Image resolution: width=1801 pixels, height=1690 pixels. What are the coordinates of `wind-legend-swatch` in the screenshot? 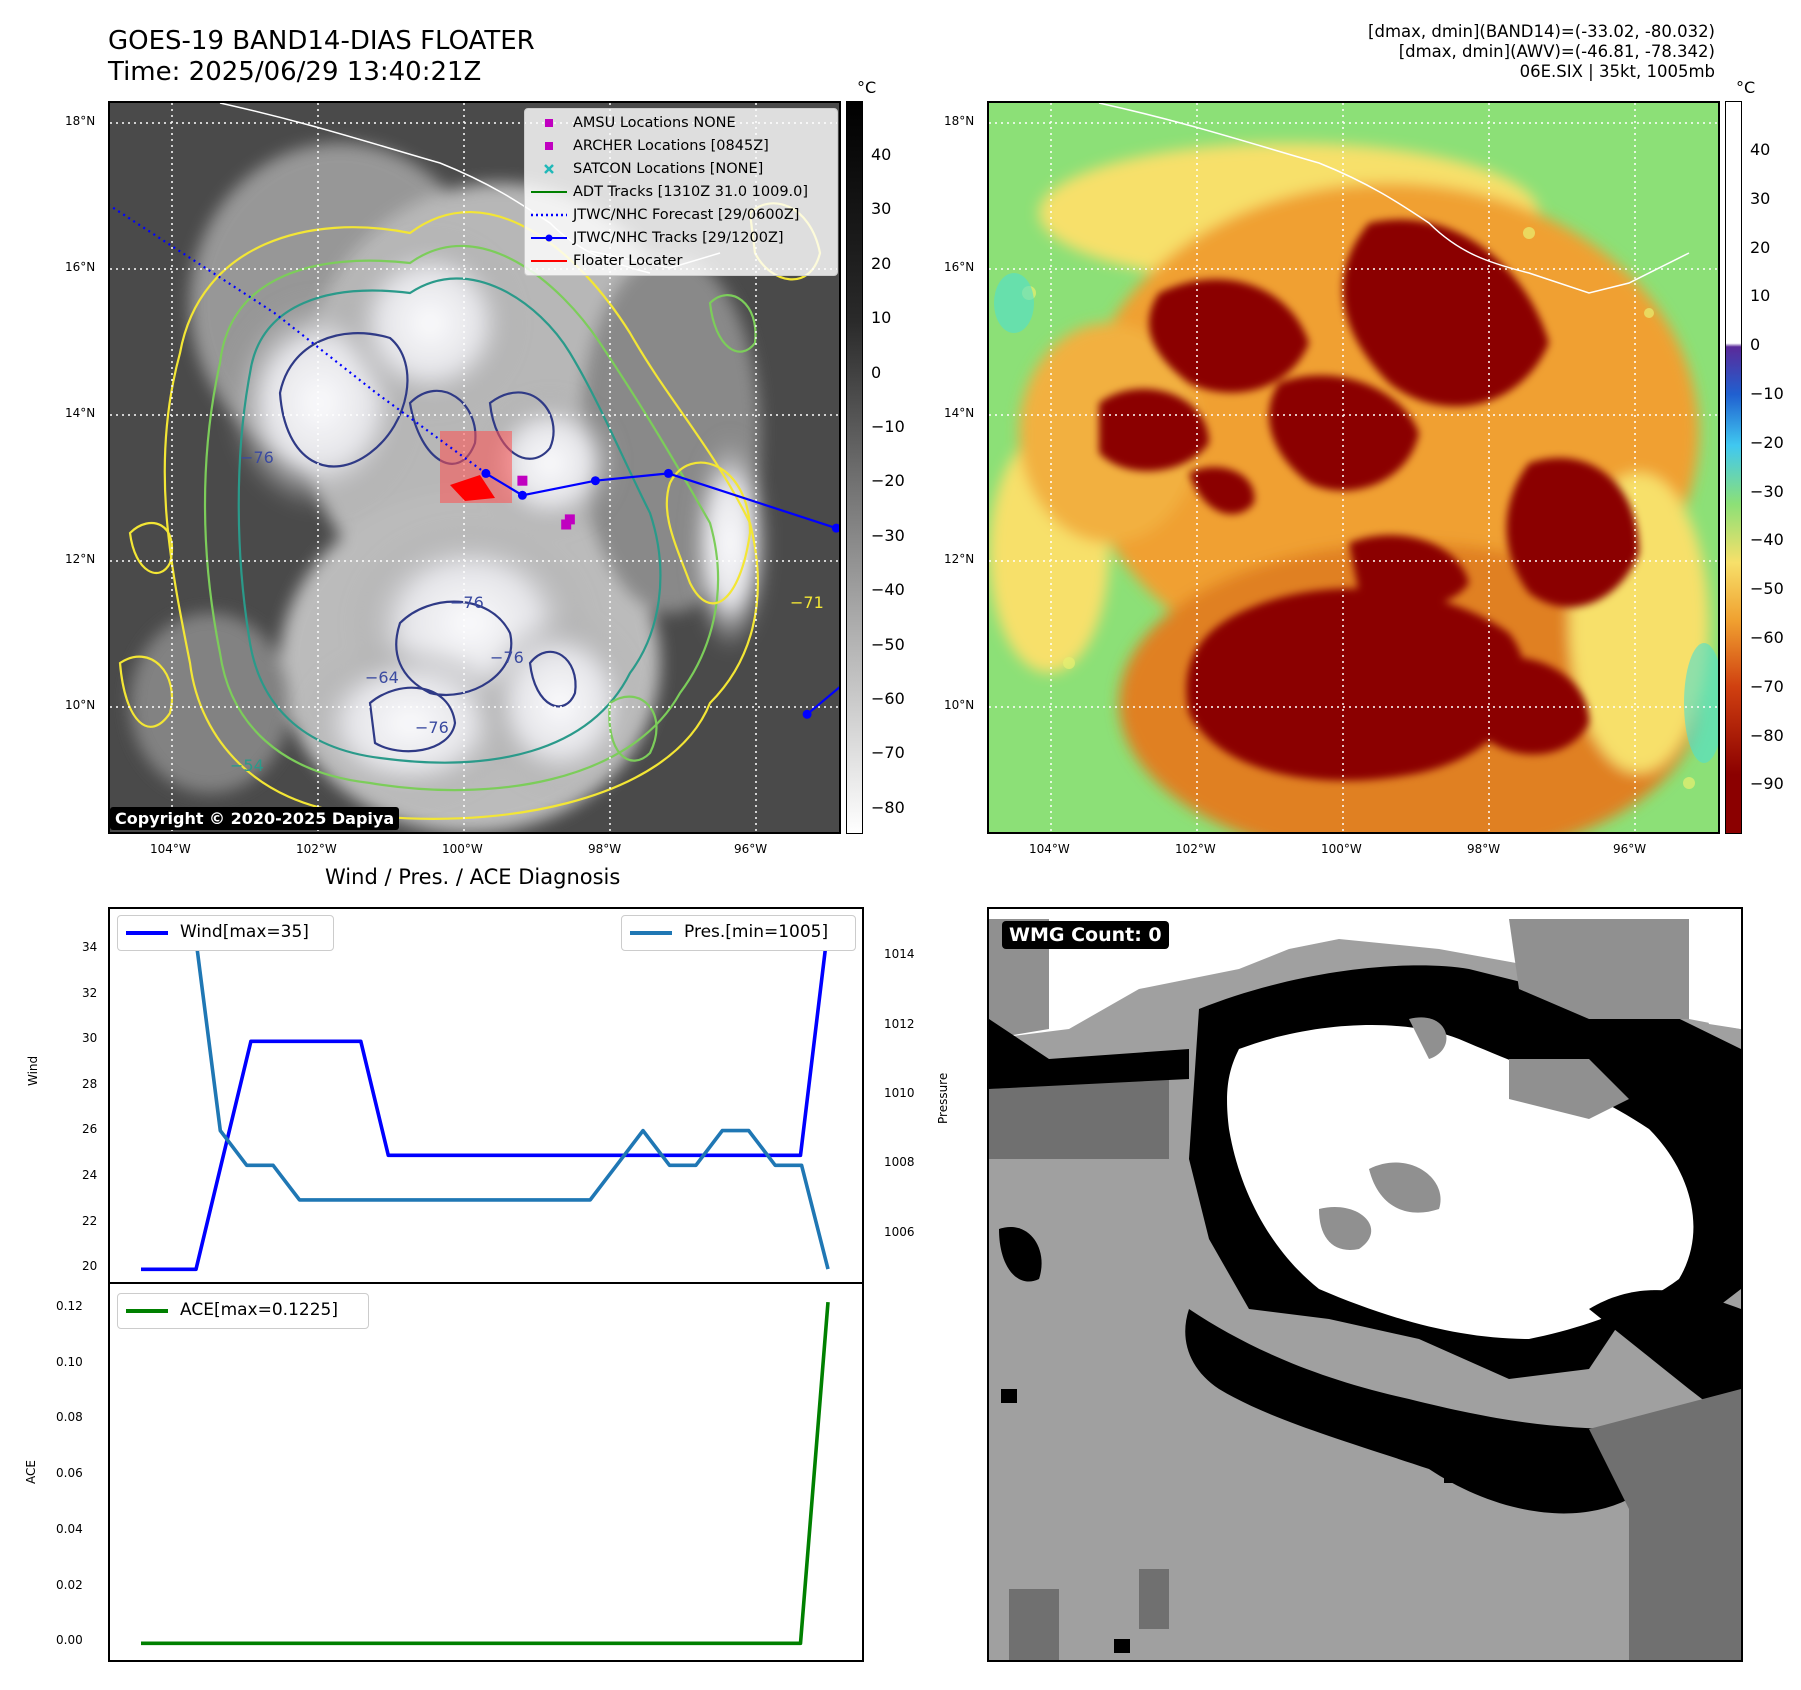 It's located at (147, 933).